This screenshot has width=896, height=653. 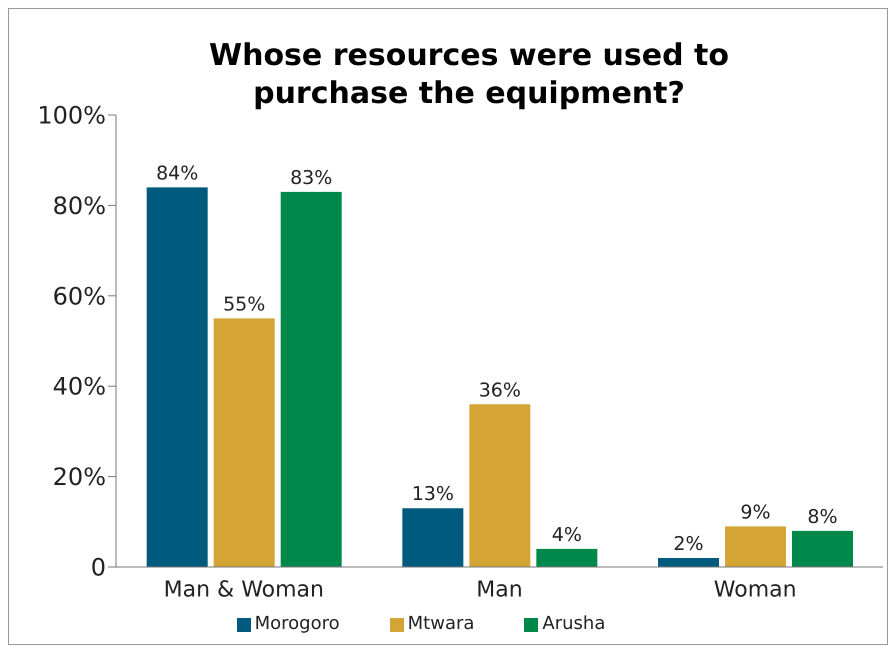 I want to click on x-tick-label: Man & Woman, so click(x=244, y=590).